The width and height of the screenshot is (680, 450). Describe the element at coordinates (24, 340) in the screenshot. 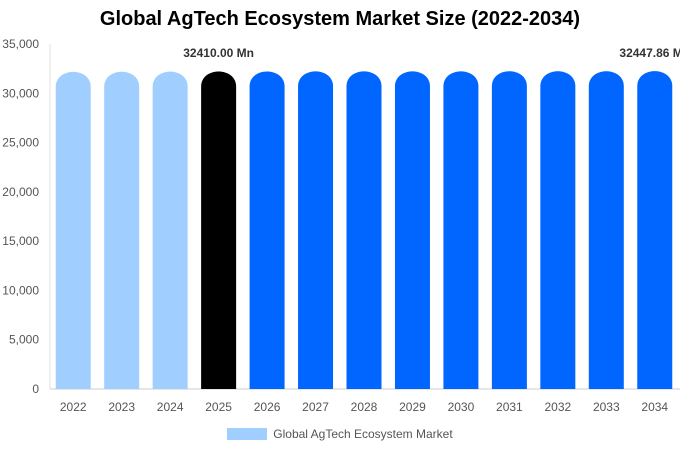

I see `y-tick-label: 5,000` at that location.